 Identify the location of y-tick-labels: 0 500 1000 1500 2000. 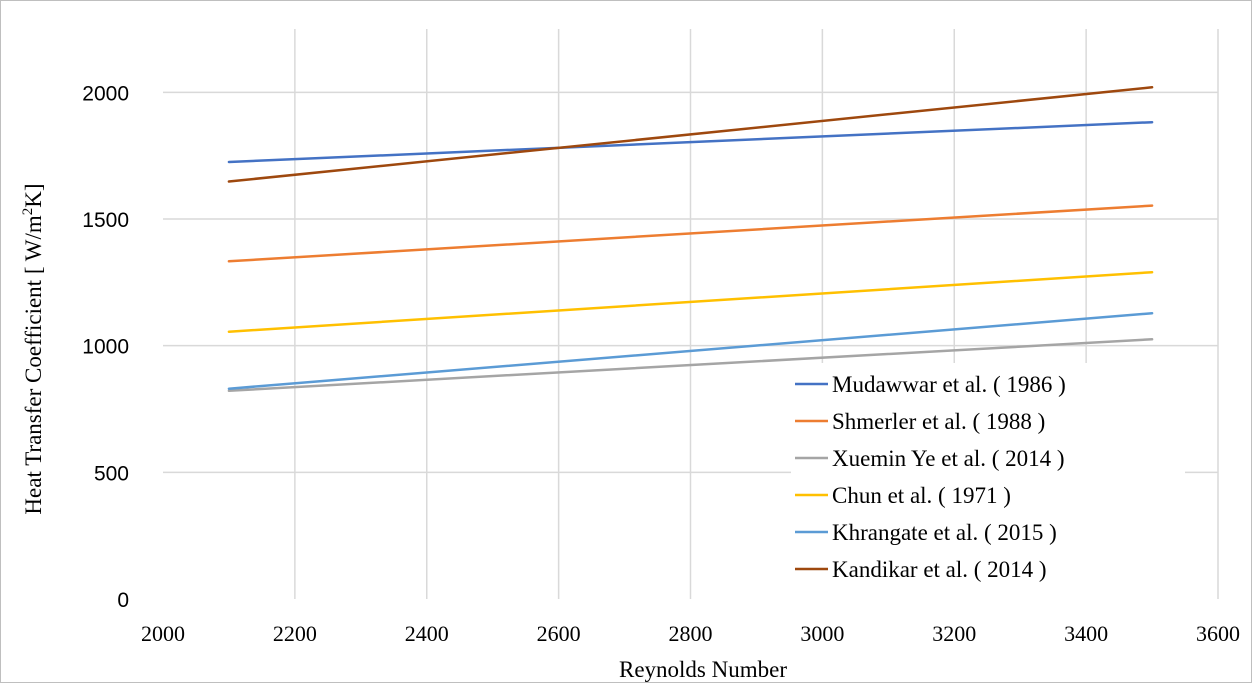
(105, 347).